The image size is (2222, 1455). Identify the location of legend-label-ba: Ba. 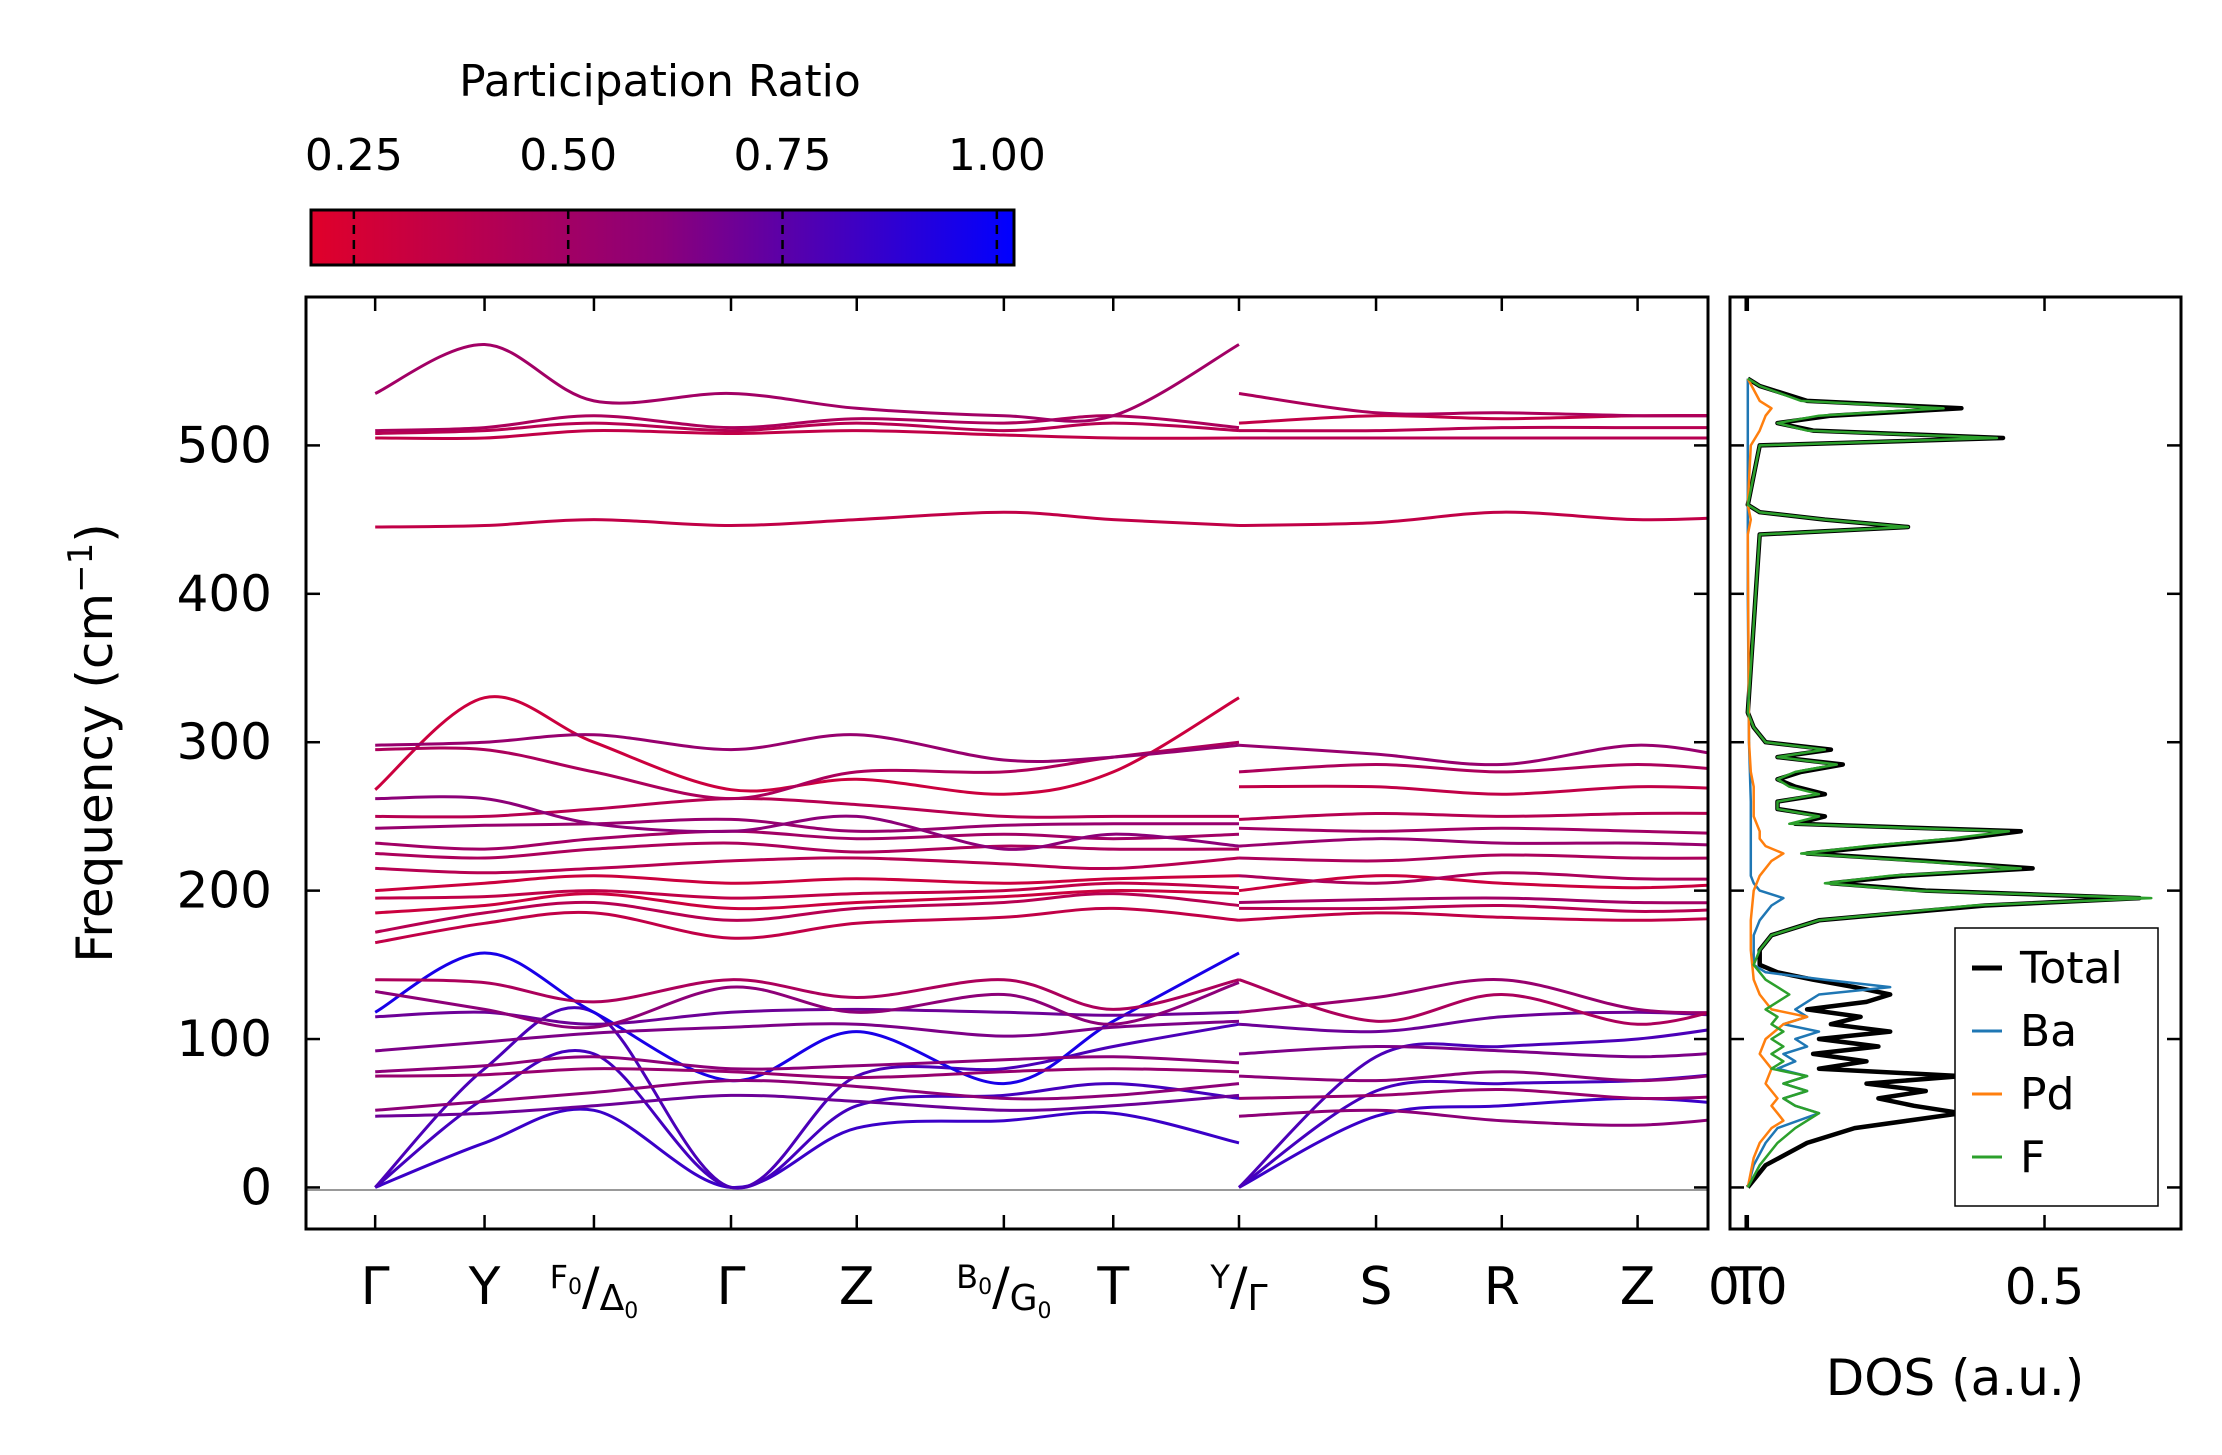
(2048, 1031).